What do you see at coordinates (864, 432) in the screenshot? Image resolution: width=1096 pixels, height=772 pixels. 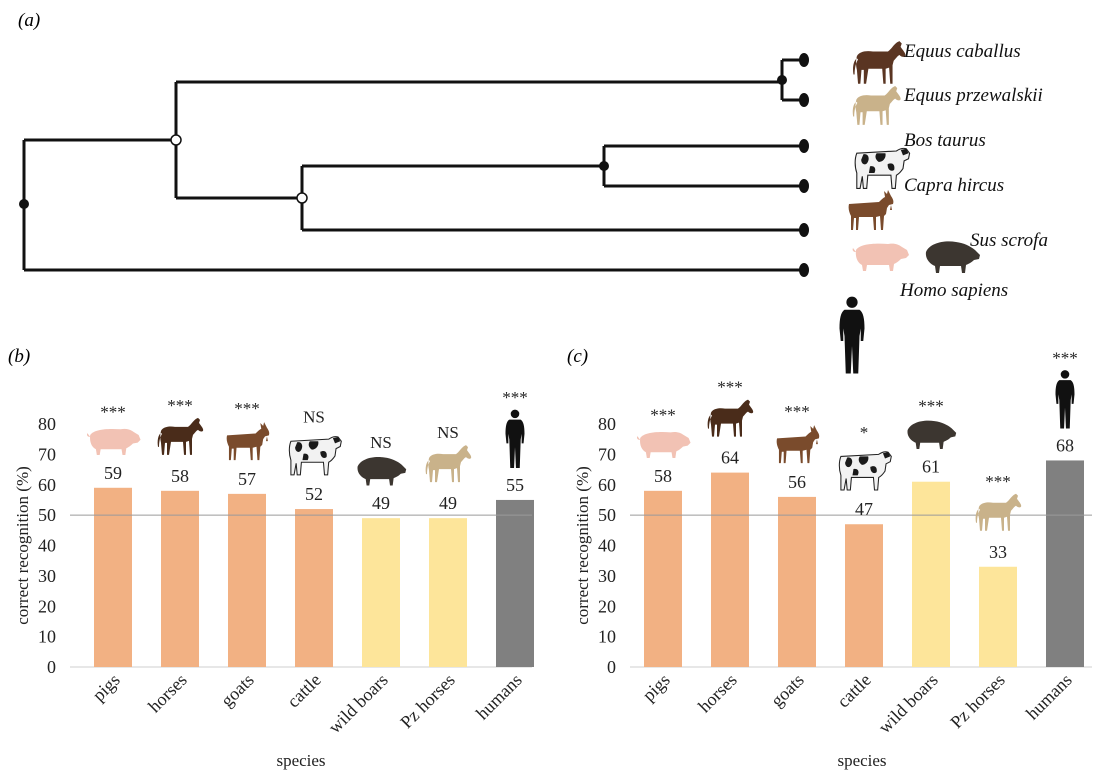 I see `significance-label: *` at bounding box center [864, 432].